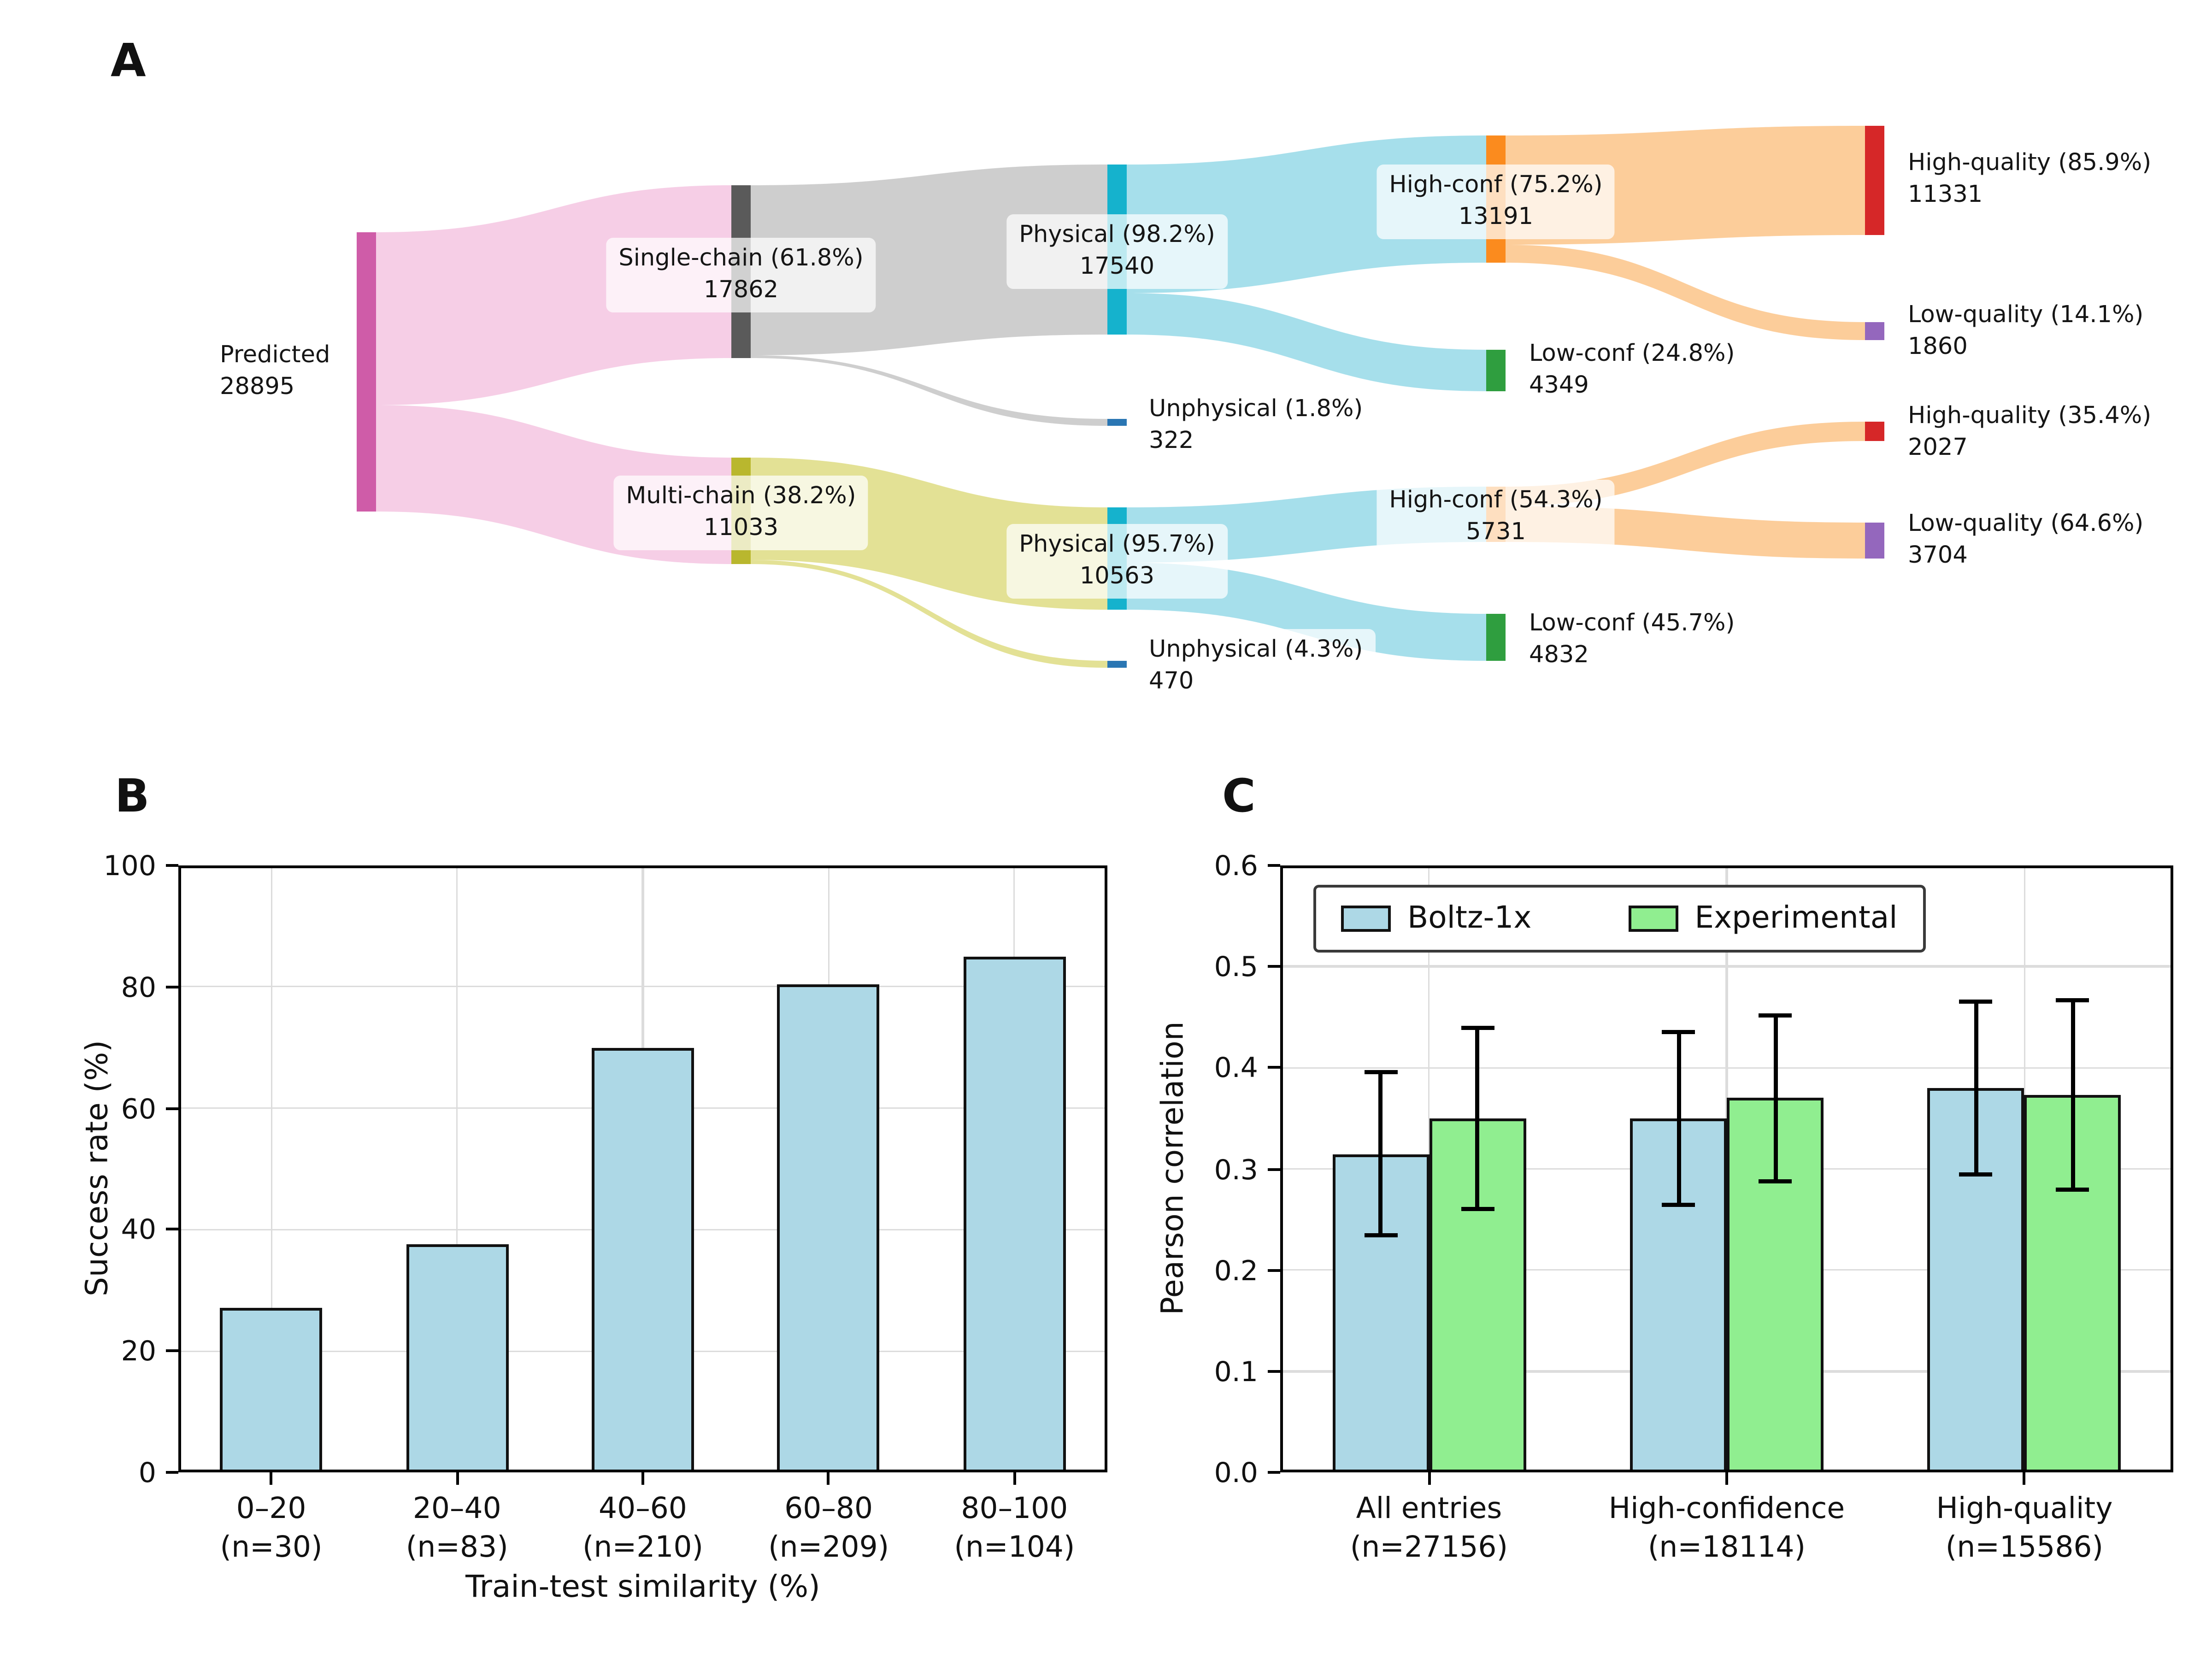 The height and width of the screenshot is (1659, 2212). I want to click on plot-frame, so click(1726, 1168).